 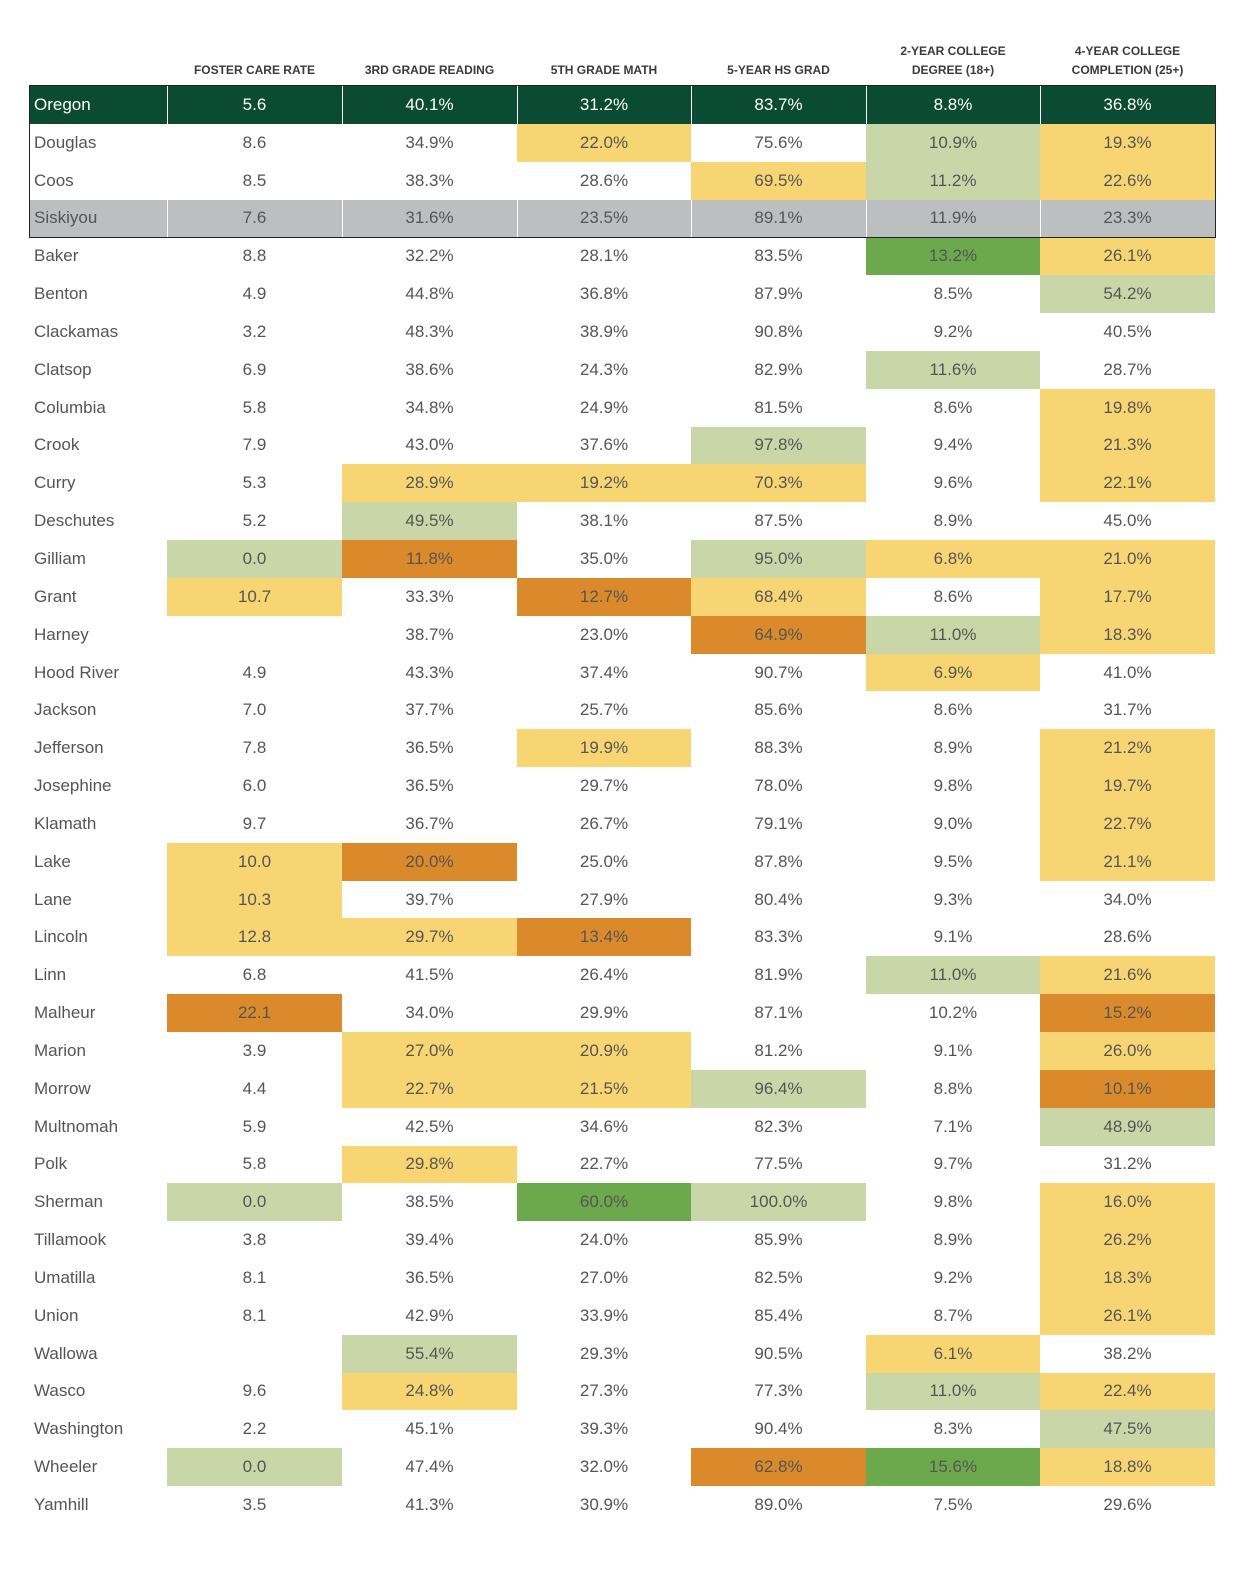 What do you see at coordinates (953, 1126) in the screenshot?
I see `cell: 7.1%` at bounding box center [953, 1126].